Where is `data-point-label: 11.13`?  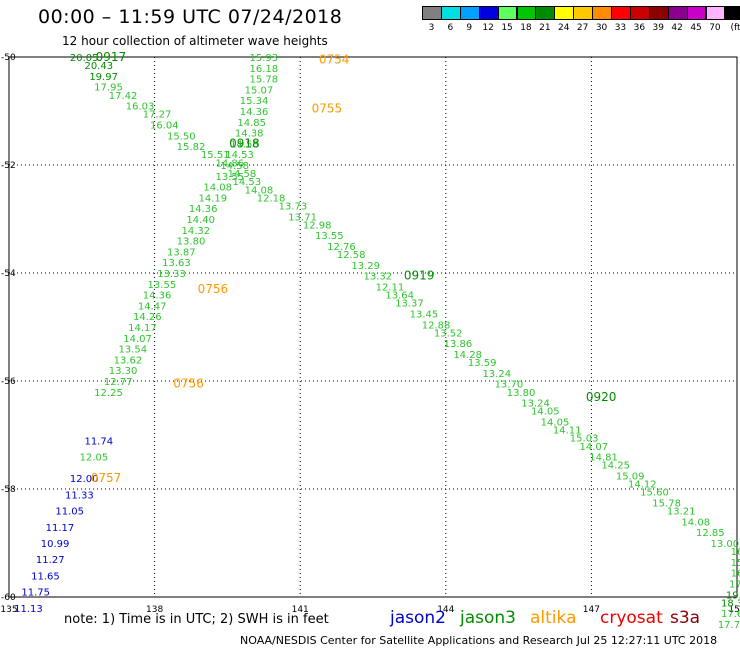 data-point-label: 11.13 is located at coordinates (28, 609).